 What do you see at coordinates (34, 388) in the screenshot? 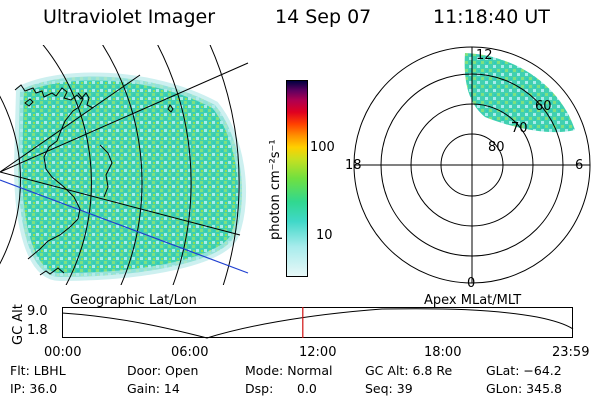
I see `ip-info: IP: 36.0` at bounding box center [34, 388].